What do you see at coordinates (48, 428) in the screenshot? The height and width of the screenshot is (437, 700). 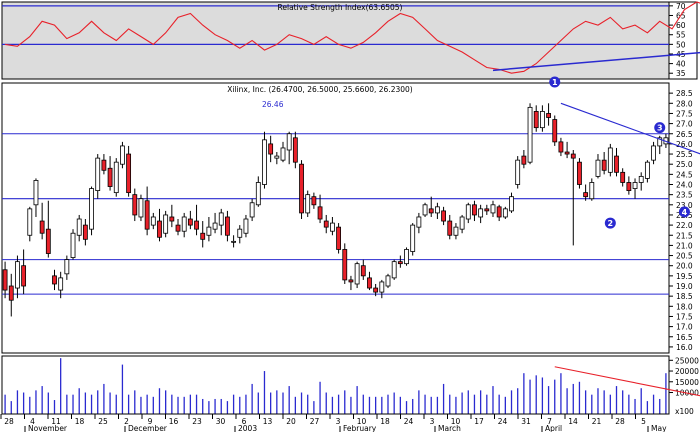 I see `month-label: November` at bounding box center [48, 428].